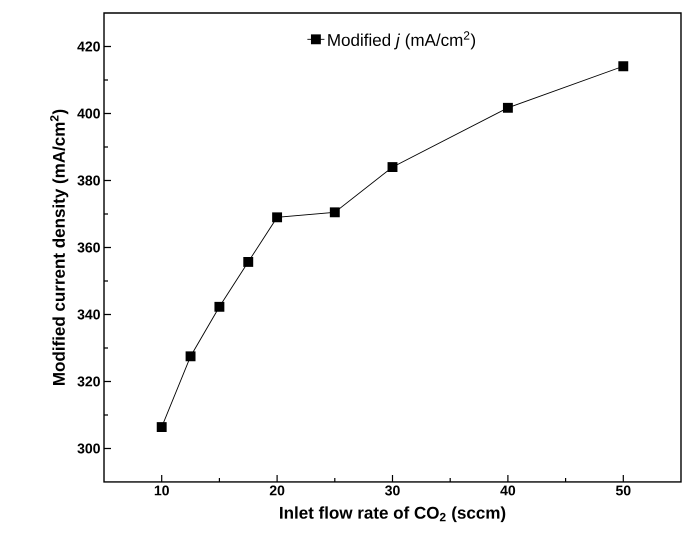 The height and width of the screenshot is (554, 683). What do you see at coordinates (392, 491) in the screenshot?
I see `x-tick-label: 30` at bounding box center [392, 491].